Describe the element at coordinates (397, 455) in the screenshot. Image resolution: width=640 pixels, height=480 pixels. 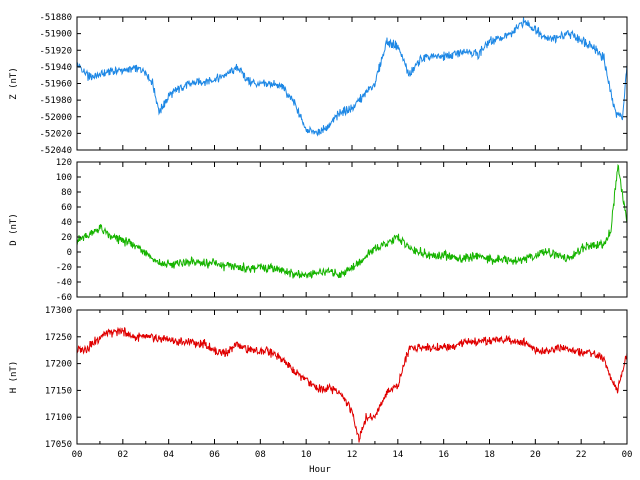
I see `x-tick-label: 14` at that location.